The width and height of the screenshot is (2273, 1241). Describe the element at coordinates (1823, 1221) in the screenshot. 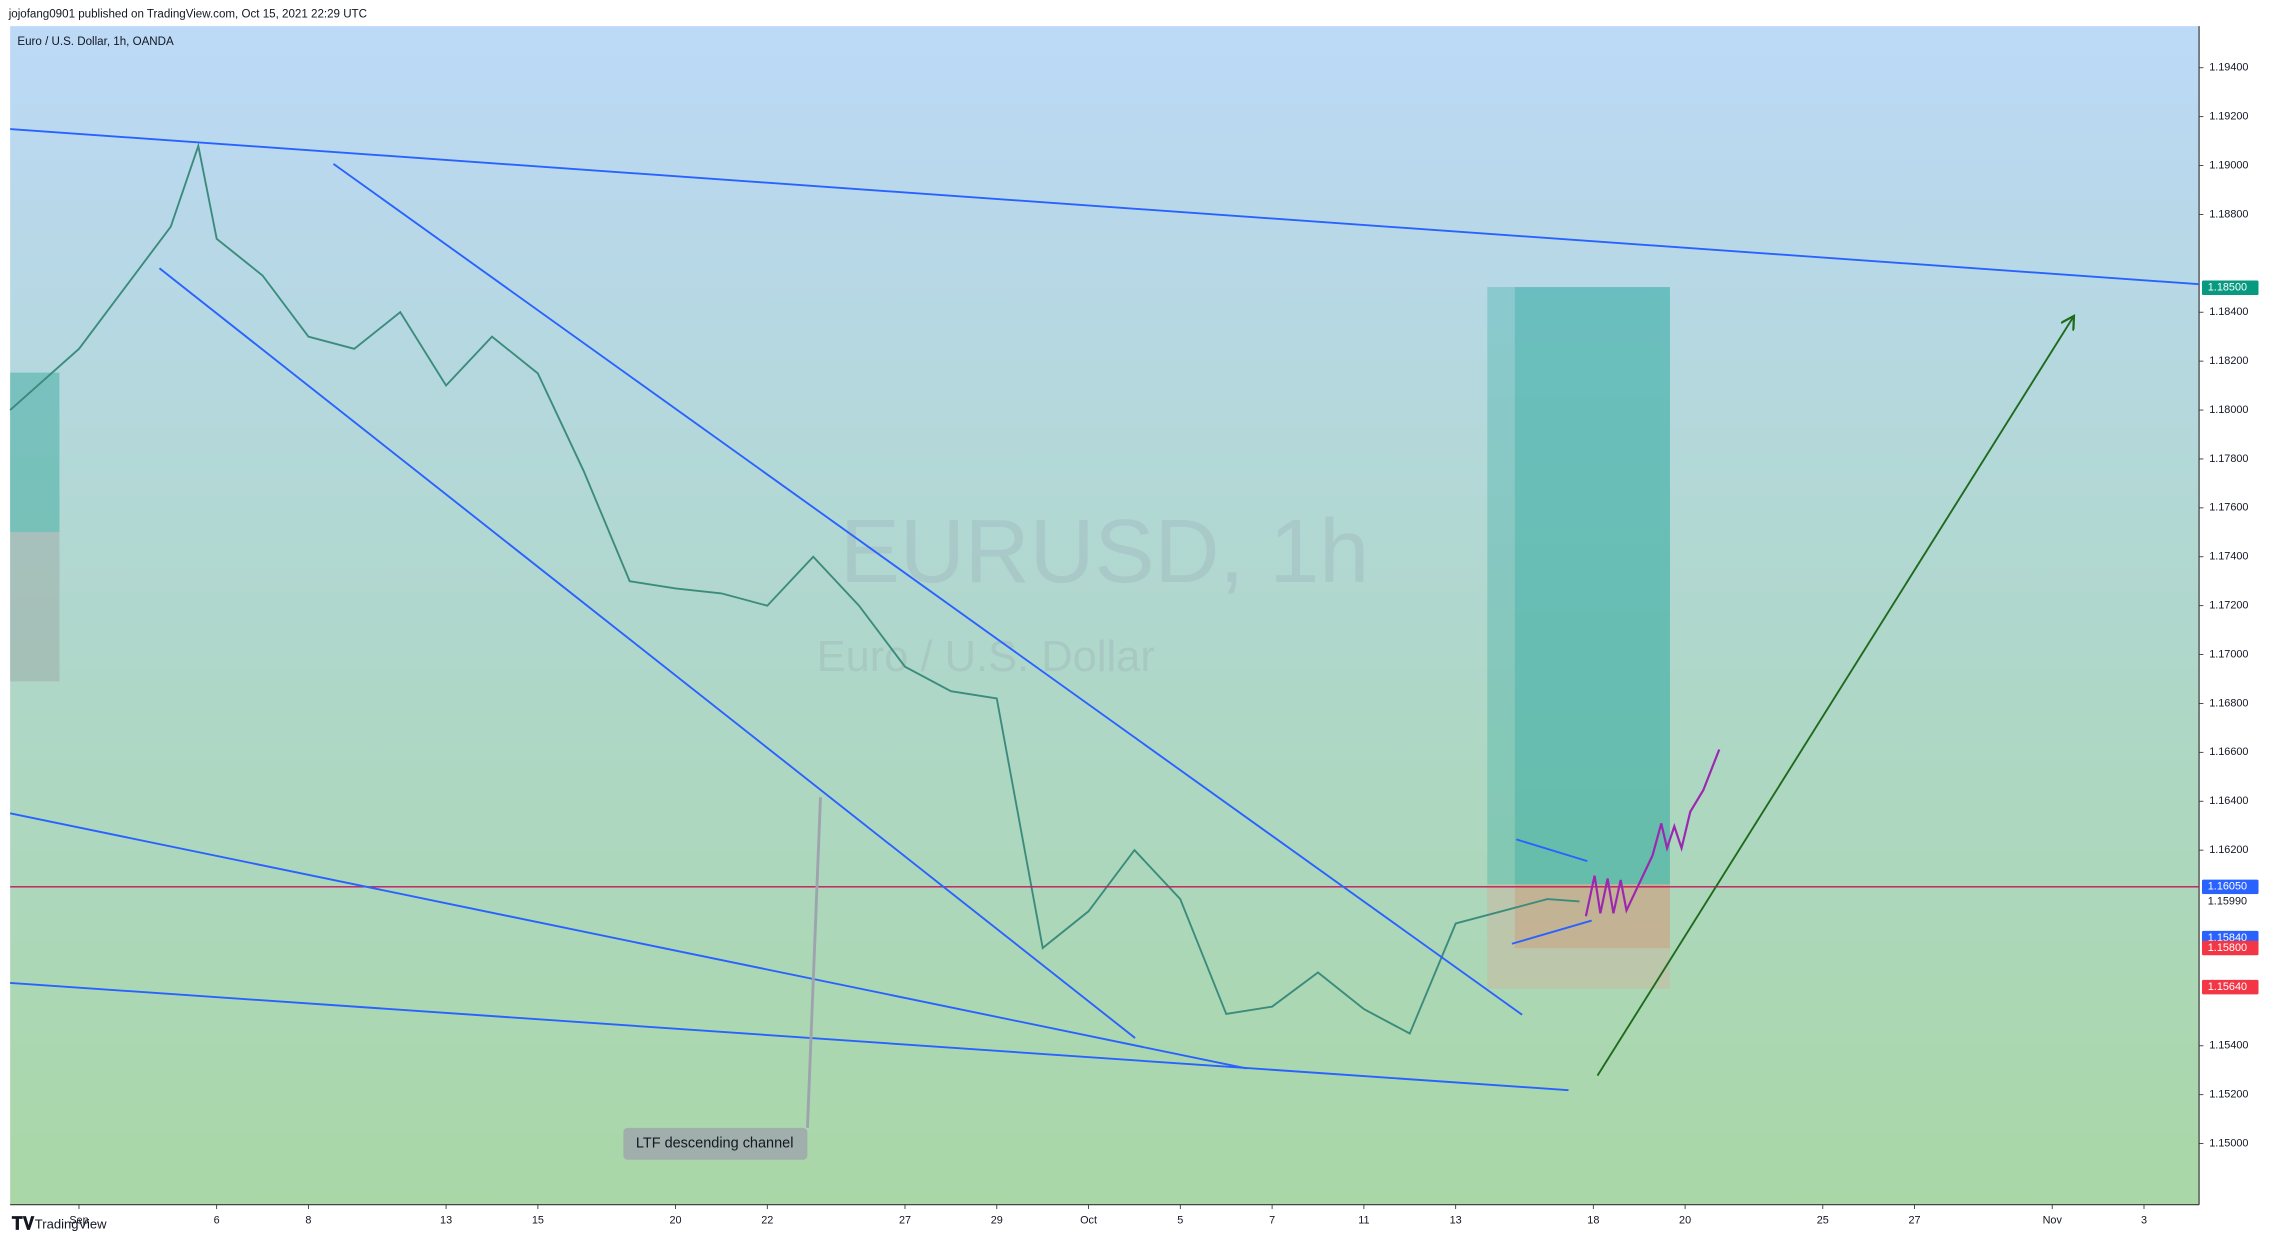

I see `x-tick-label: 25` at that location.